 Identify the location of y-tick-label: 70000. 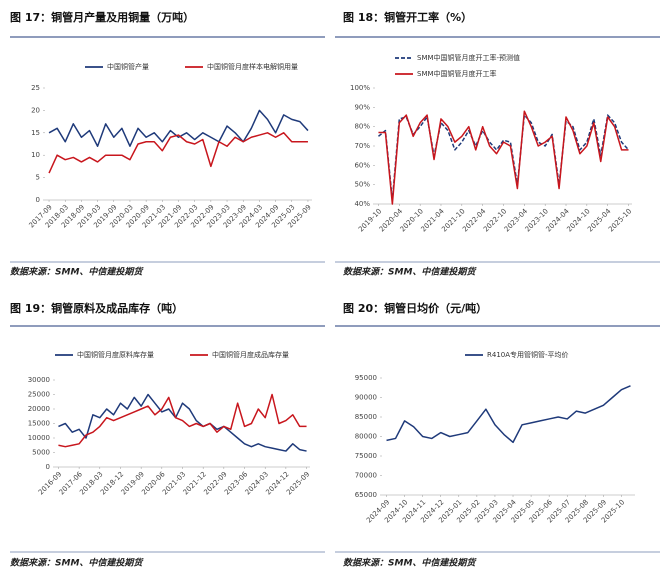
(366, 476).